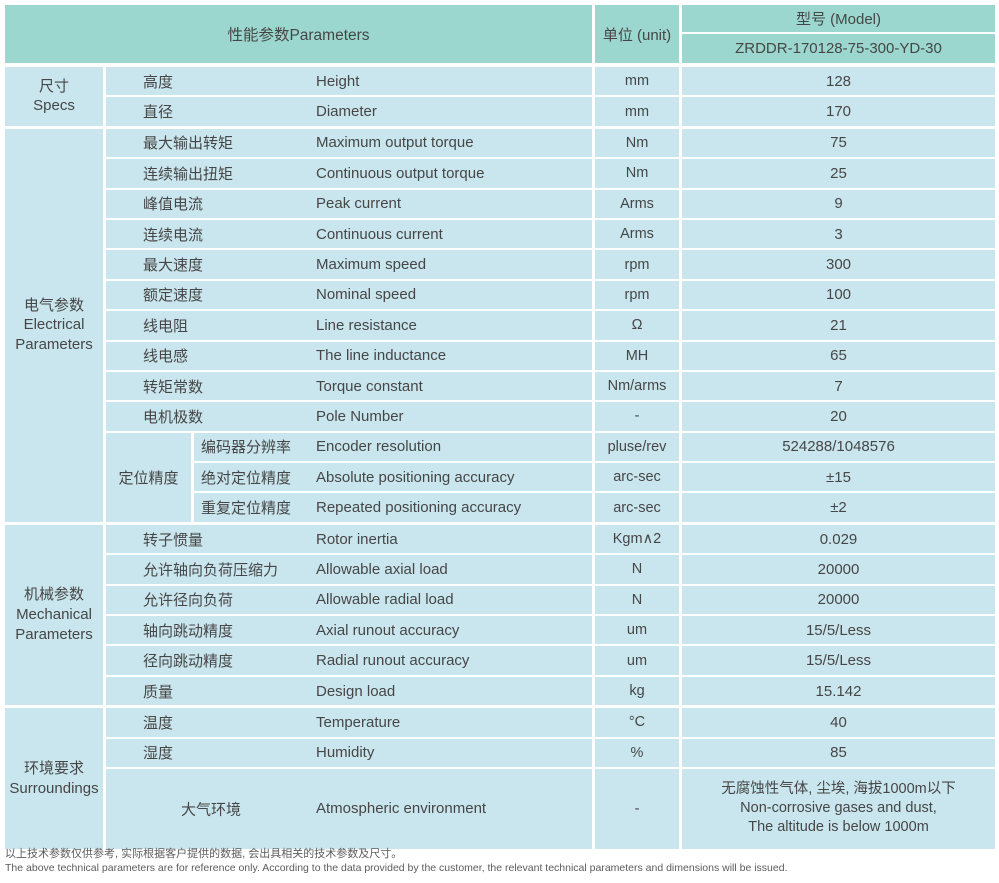 The height and width of the screenshot is (883, 999). What do you see at coordinates (838, 173) in the screenshot?
I see `param-value: 25` at bounding box center [838, 173].